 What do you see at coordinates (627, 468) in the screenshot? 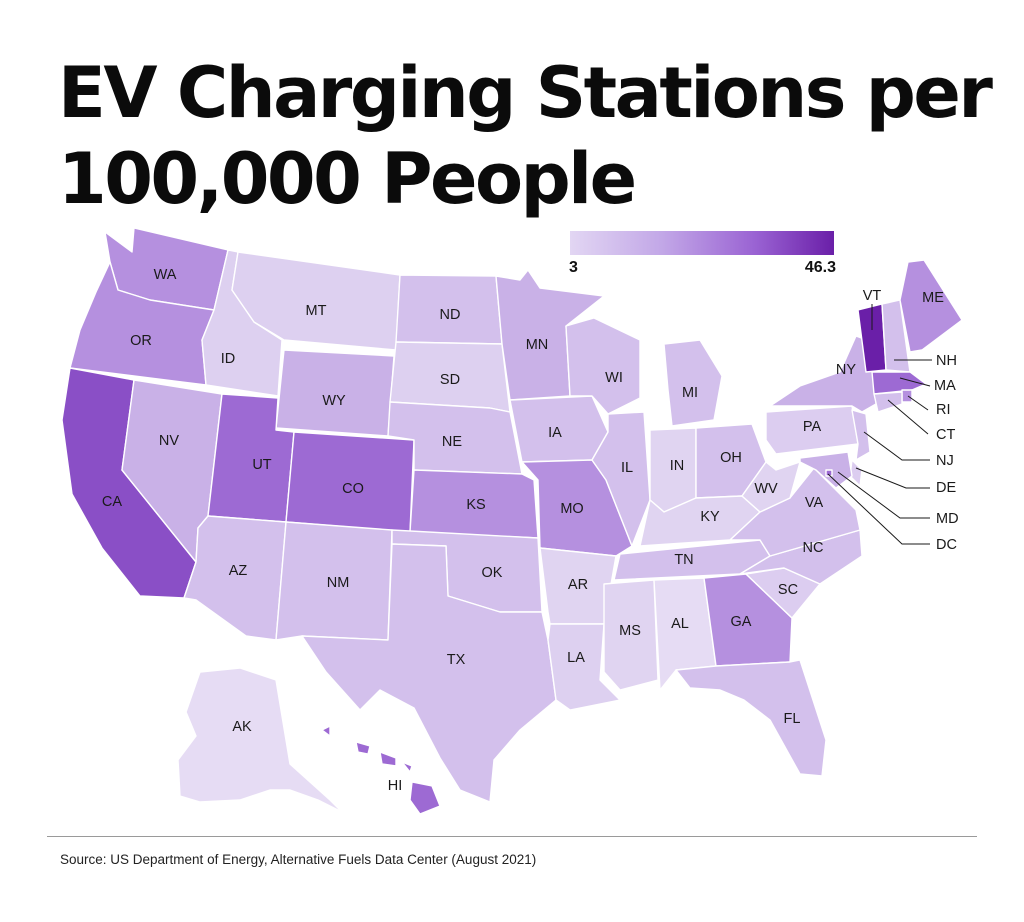
I see `label-il: IL` at bounding box center [627, 468].